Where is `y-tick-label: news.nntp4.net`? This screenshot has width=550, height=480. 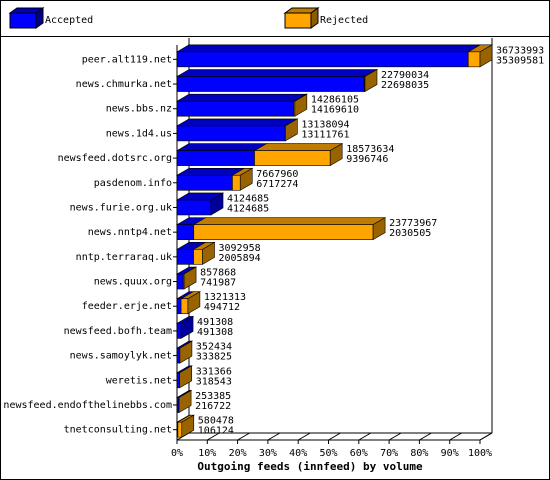 y-tick-label: news.nntp4.net is located at coordinates (130, 232).